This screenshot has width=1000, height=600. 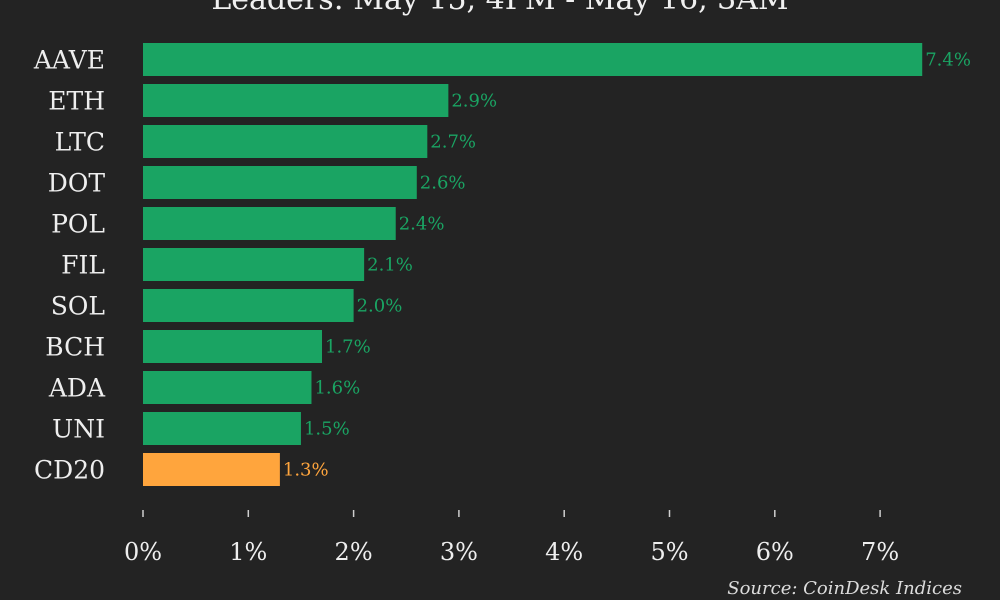 What do you see at coordinates (69, 60) in the screenshot?
I see `category-label-aave: AAVE` at bounding box center [69, 60].